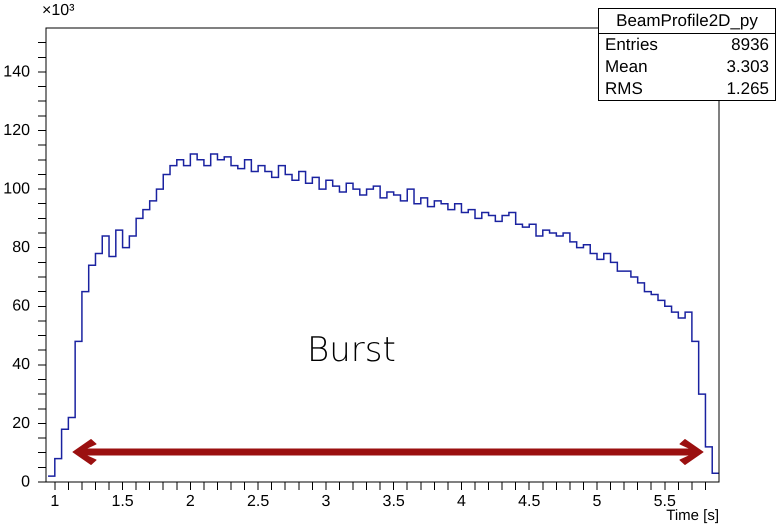 The image size is (777, 525). Describe the element at coordinates (122, 501) in the screenshot. I see `x-tick-label: 1.5` at that location.